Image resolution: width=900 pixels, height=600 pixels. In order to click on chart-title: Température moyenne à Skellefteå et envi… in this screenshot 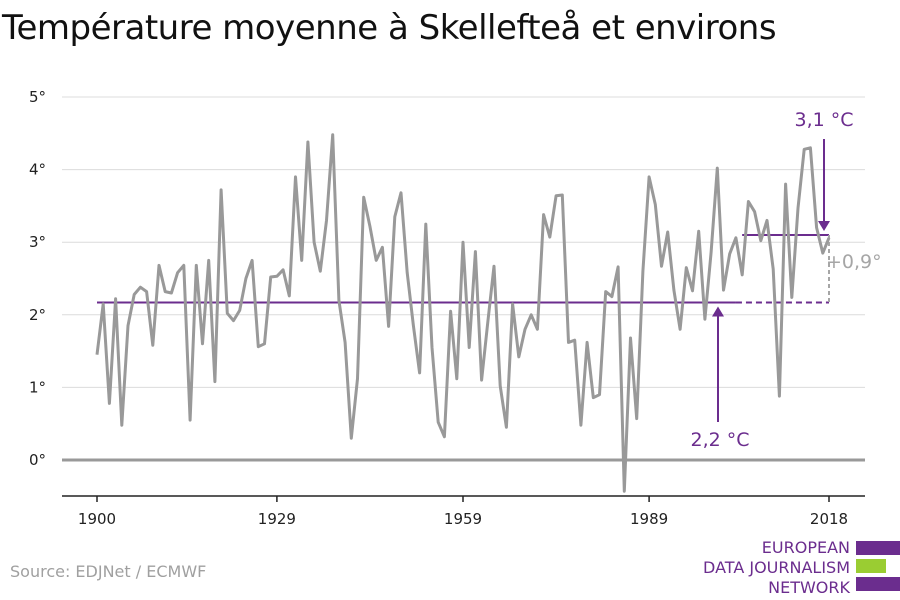, I will do `click(389, 28)`.